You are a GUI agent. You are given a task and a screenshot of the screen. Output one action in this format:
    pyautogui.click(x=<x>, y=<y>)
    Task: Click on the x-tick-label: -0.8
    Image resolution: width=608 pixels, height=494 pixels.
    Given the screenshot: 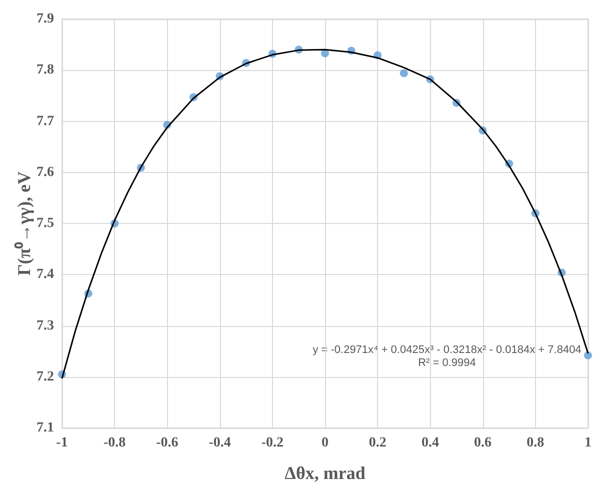 What is the action you would take?
    pyautogui.click(x=115, y=443)
    